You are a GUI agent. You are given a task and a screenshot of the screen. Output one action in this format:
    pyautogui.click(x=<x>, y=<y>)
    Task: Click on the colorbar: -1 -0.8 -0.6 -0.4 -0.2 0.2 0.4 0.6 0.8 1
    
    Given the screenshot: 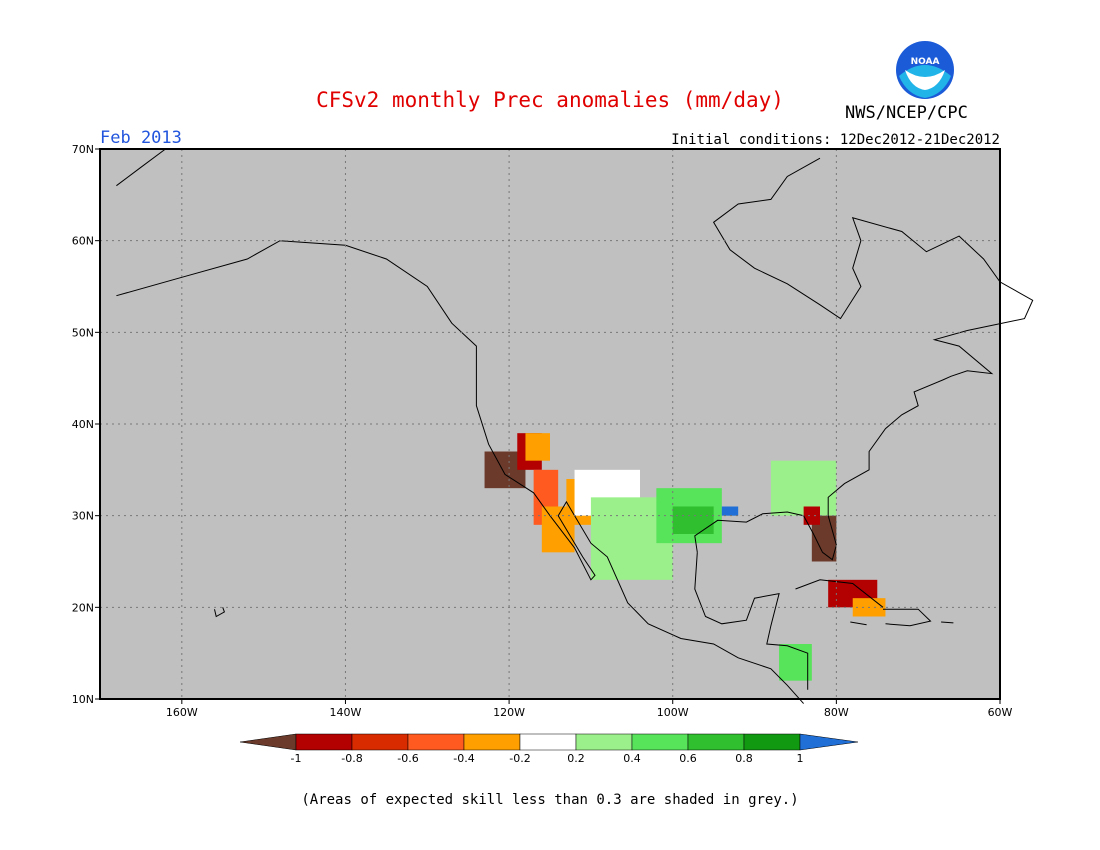 What is the action you would take?
    pyautogui.click(x=549, y=749)
    